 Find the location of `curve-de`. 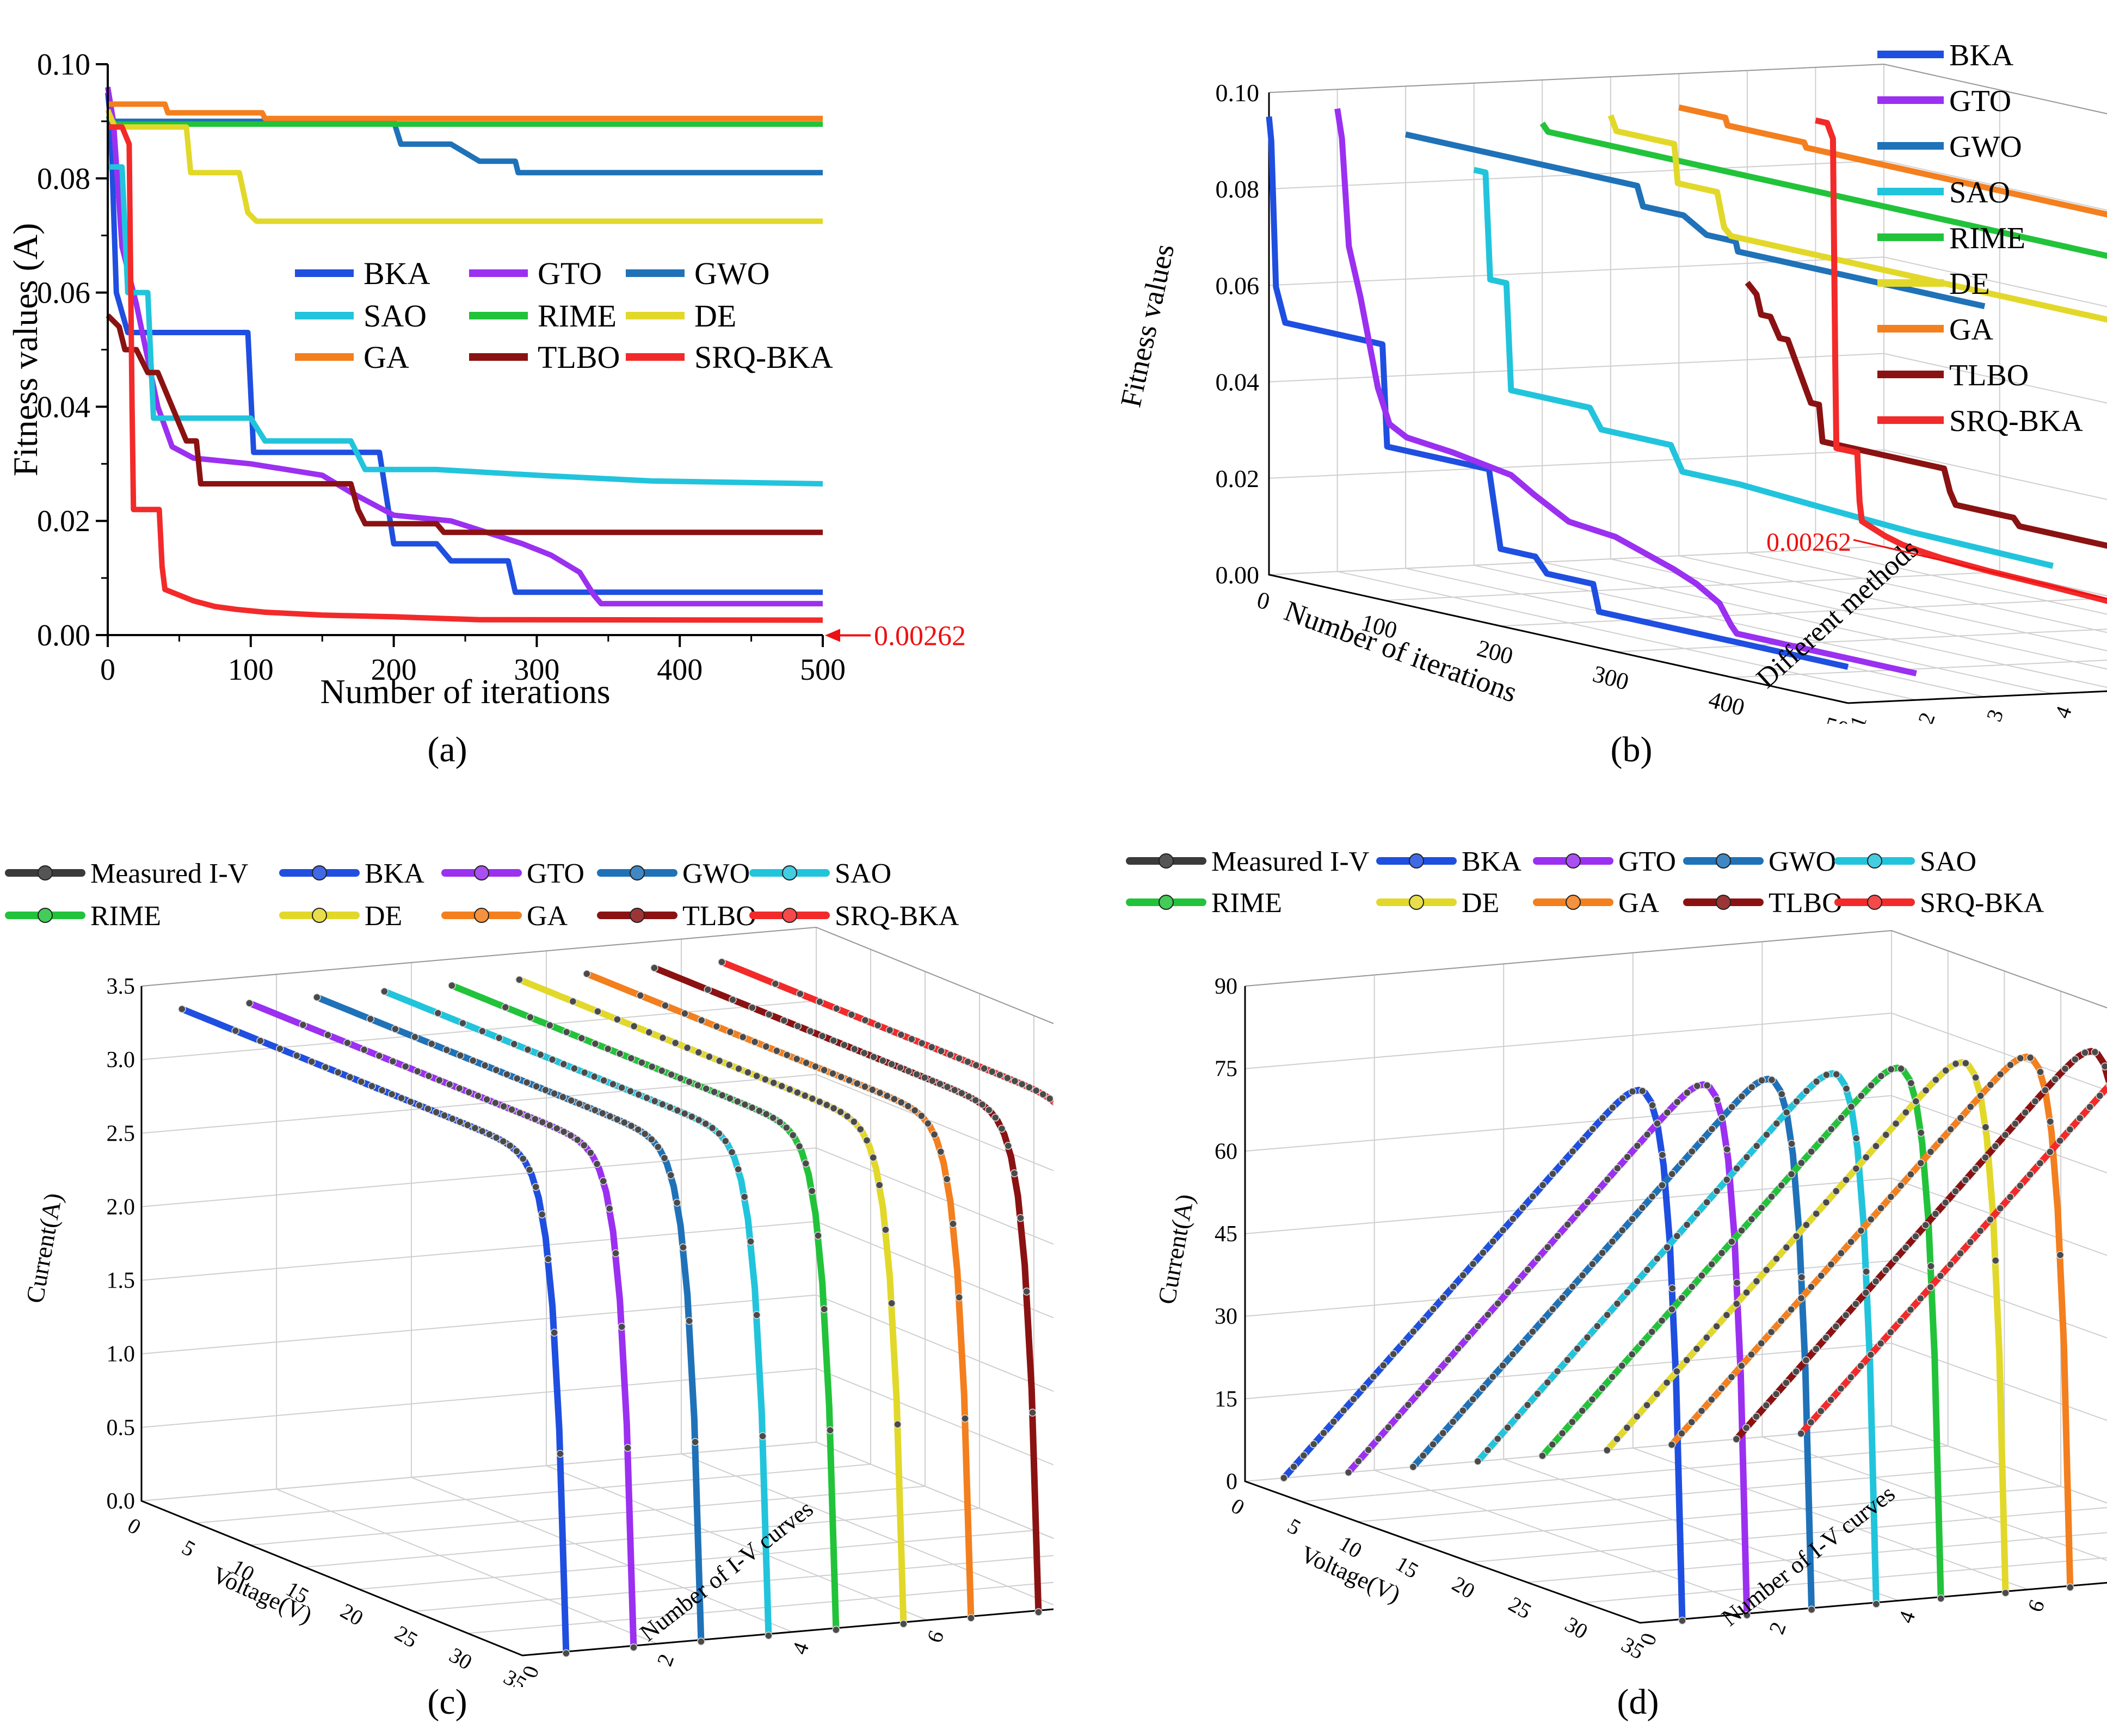

curve-de is located at coordinates (1857, 218).